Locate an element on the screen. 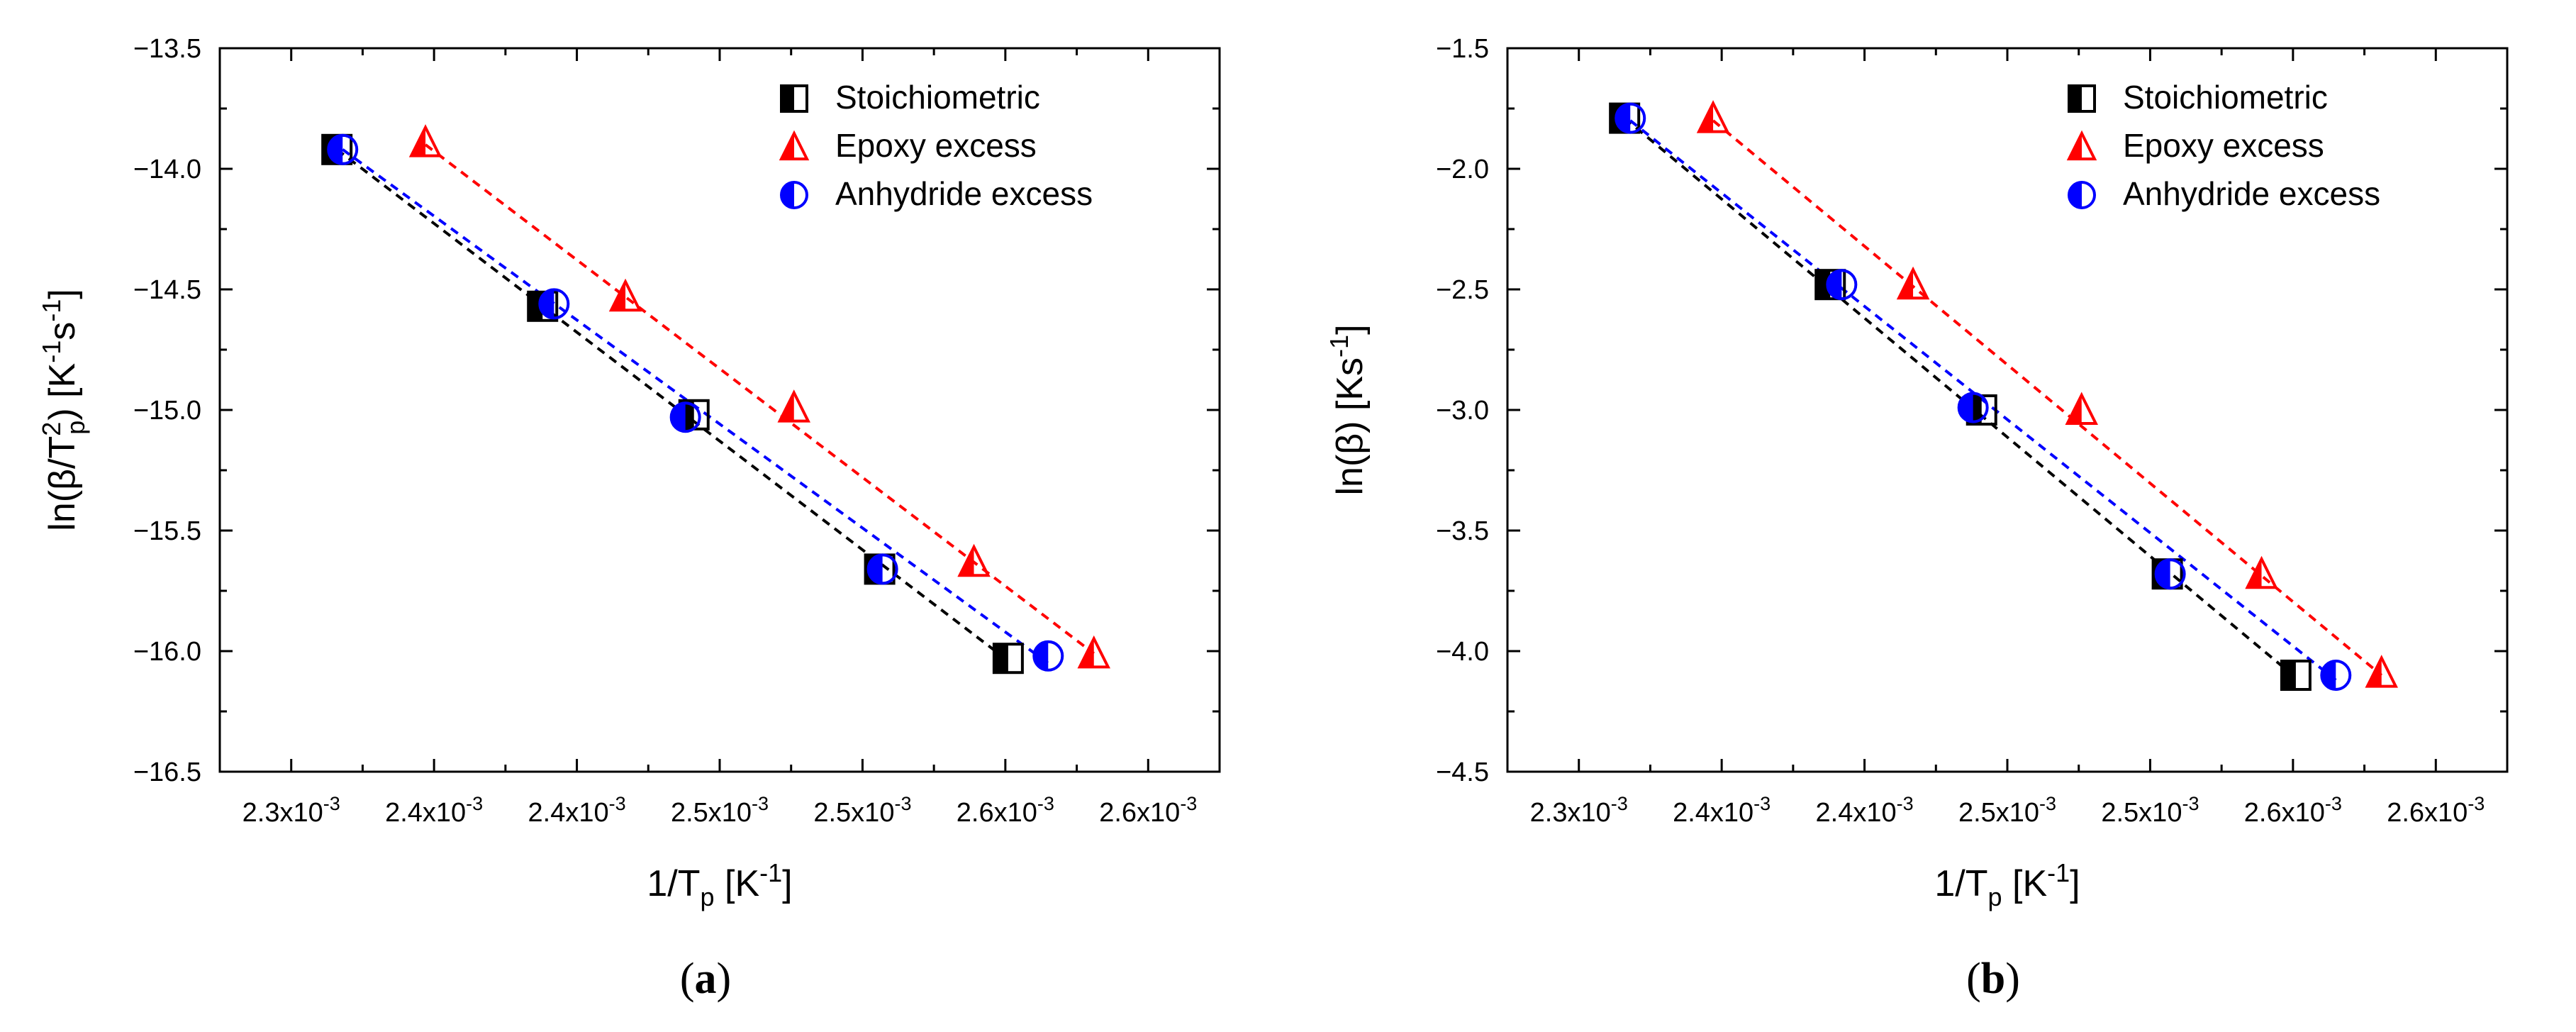 This screenshot has height=1032, width=2576. points-anhydride-excess is located at coordinates (695, 403).